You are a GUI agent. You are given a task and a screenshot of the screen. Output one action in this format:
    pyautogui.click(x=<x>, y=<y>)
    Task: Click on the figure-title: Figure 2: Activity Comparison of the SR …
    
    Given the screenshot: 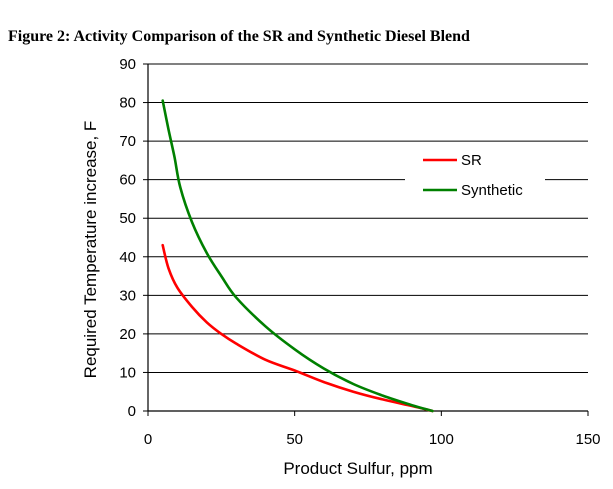 What is the action you would take?
    pyautogui.click(x=239, y=36)
    